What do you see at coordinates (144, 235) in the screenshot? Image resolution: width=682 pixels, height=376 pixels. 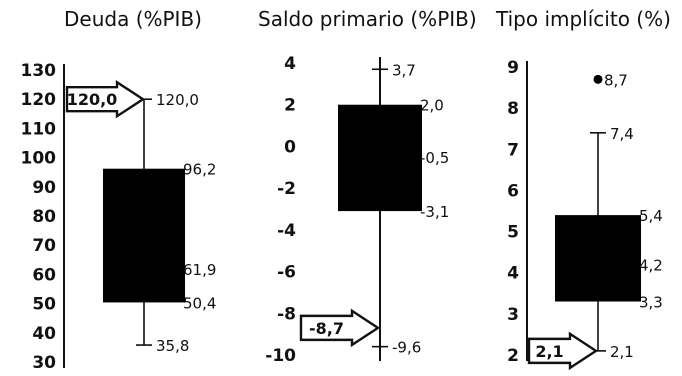 I see `chart-1-box` at bounding box center [144, 235].